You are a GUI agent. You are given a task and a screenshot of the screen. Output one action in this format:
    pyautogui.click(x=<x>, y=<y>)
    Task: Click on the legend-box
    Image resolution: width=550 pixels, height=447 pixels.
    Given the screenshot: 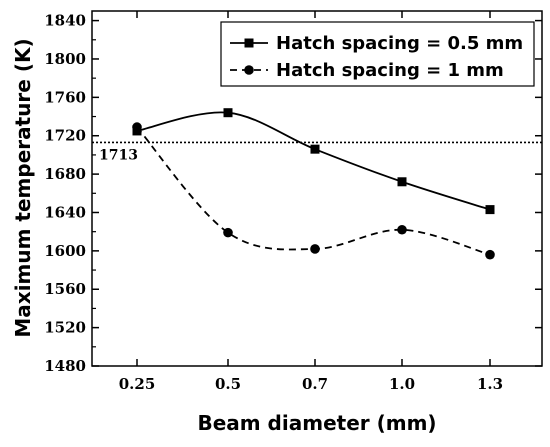 What is the action you would take?
    pyautogui.click(x=377, y=54)
    